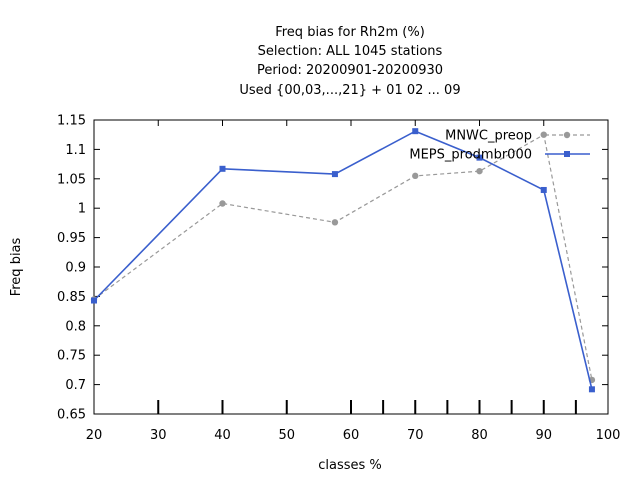  What do you see at coordinates (16, 266) in the screenshot?
I see `y-axis-label: Freq bias` at bounding box center [16, 266].